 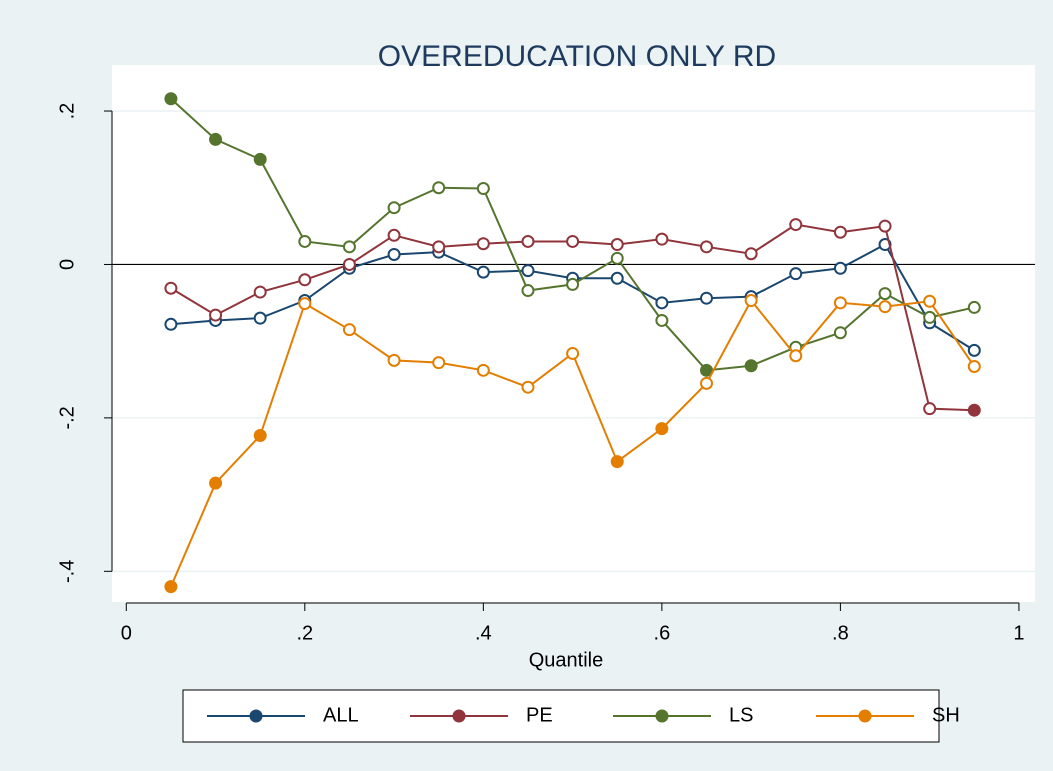 What do you see at coordinates (946, 715) in the screenshot?
I see `legend-label: SH` at bounding box center [946, 715].